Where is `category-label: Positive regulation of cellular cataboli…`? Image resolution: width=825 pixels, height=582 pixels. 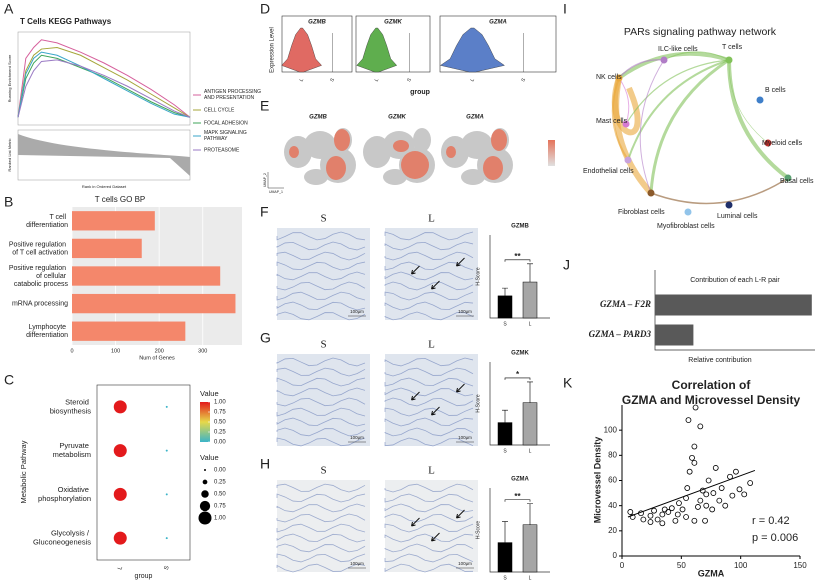
category-label: Positive regulation of cellular cataboli… is located at coordinates (39, 276).